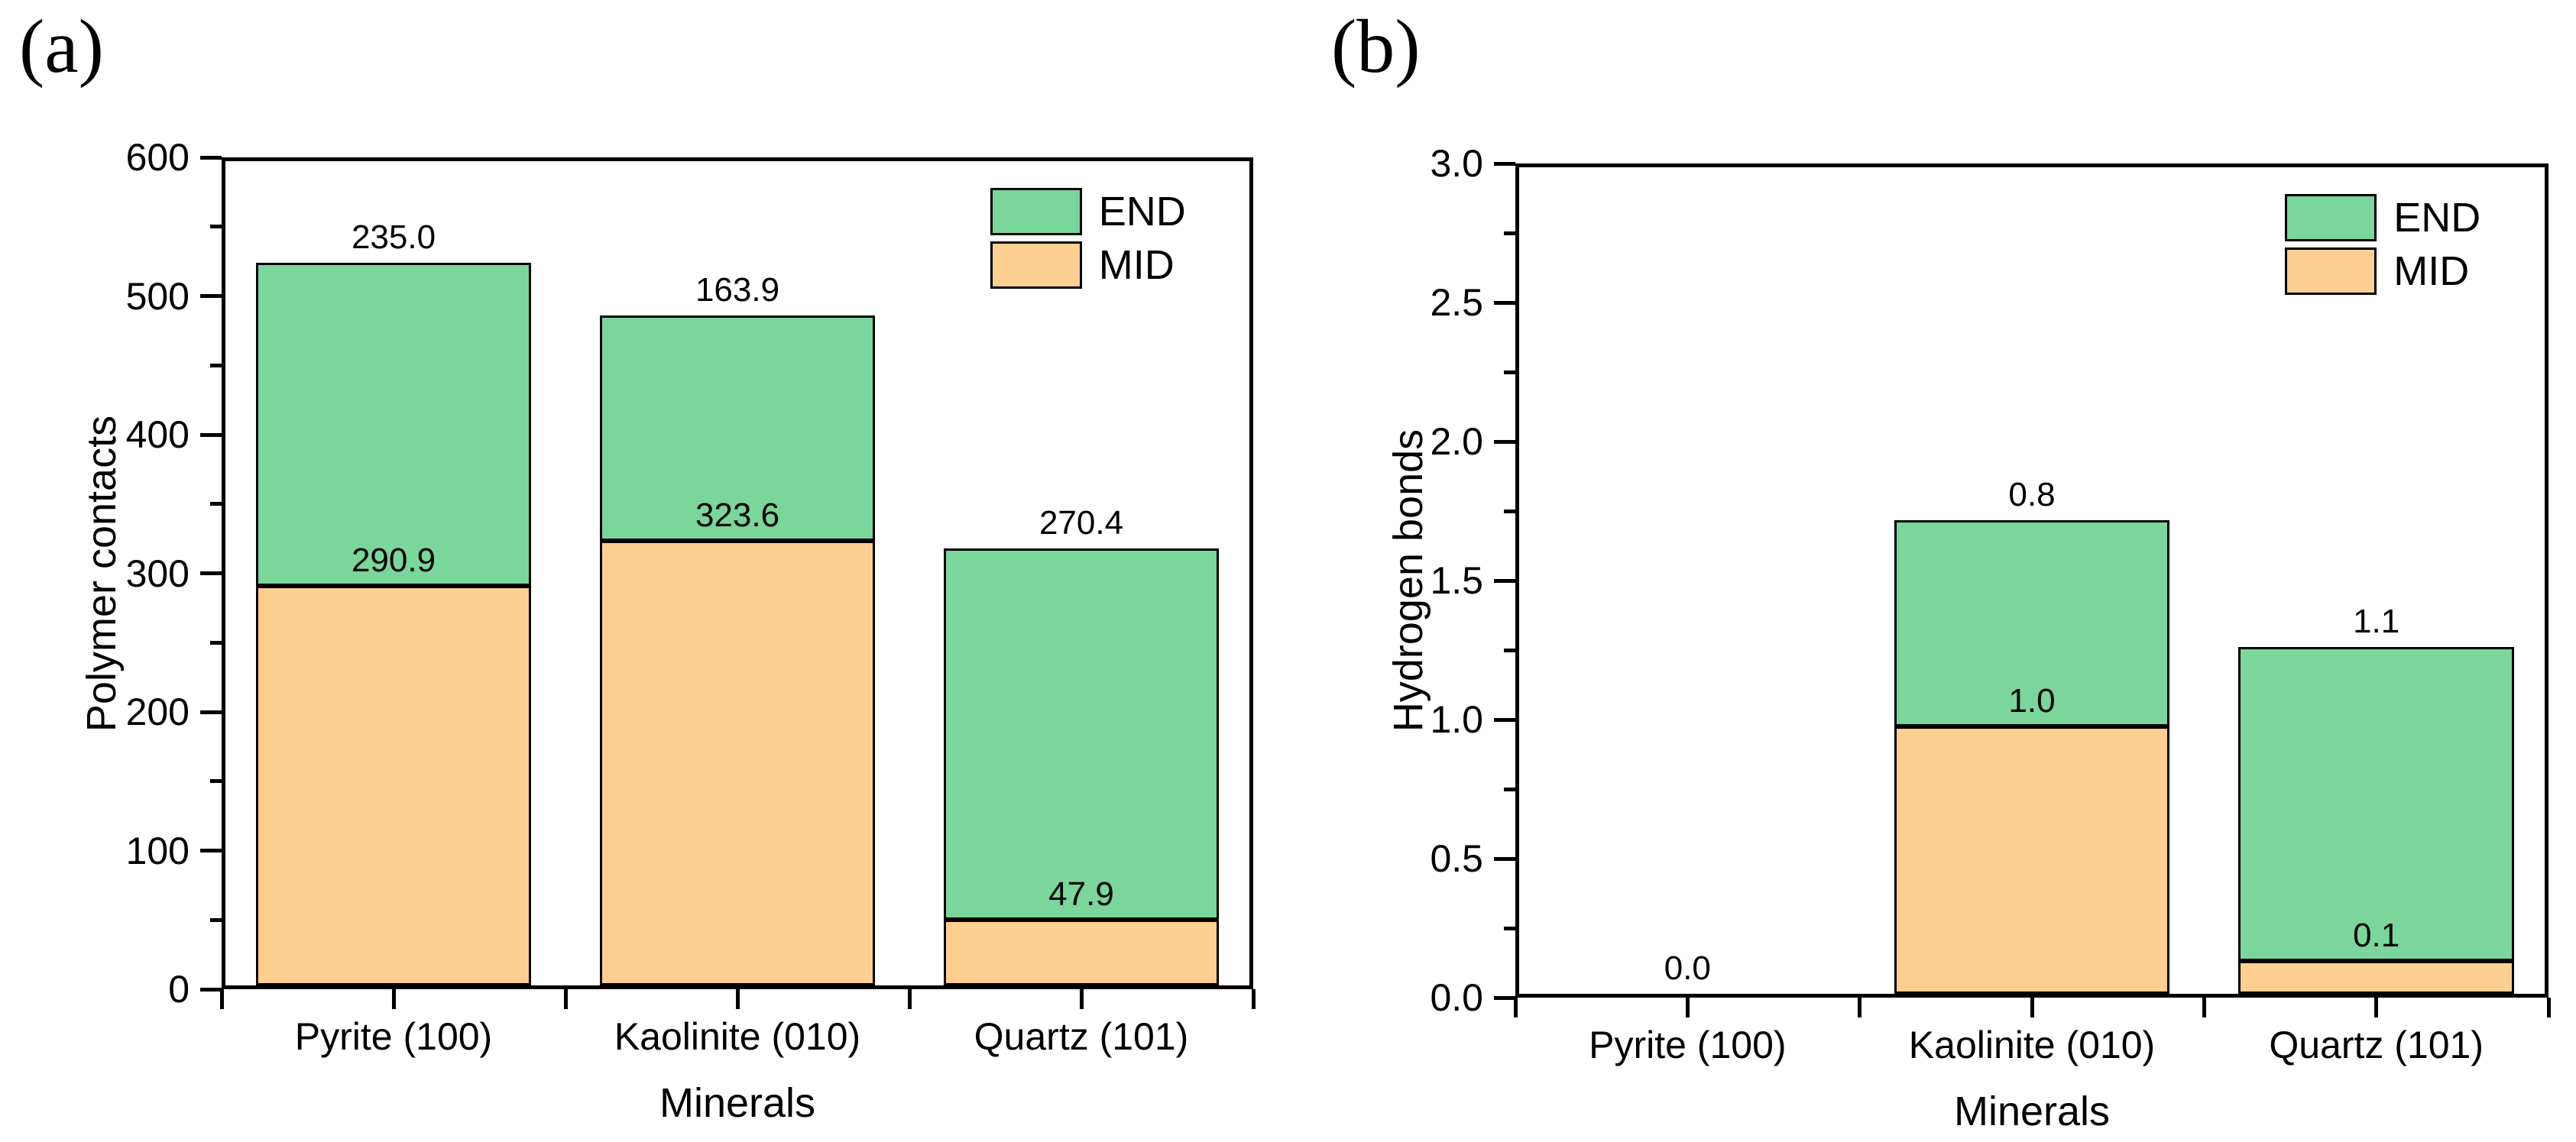  I want to click on y-tick-label: 0.0, so click(1456, 997).